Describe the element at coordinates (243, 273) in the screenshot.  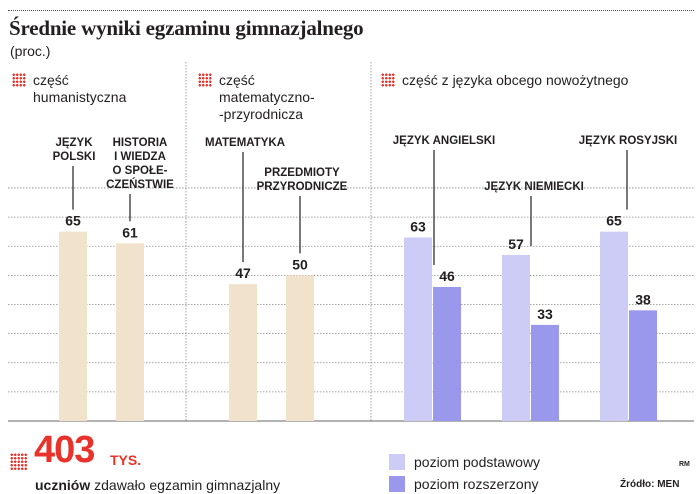
I see `value-label-matematyka-podstawowy: 47` at that location.